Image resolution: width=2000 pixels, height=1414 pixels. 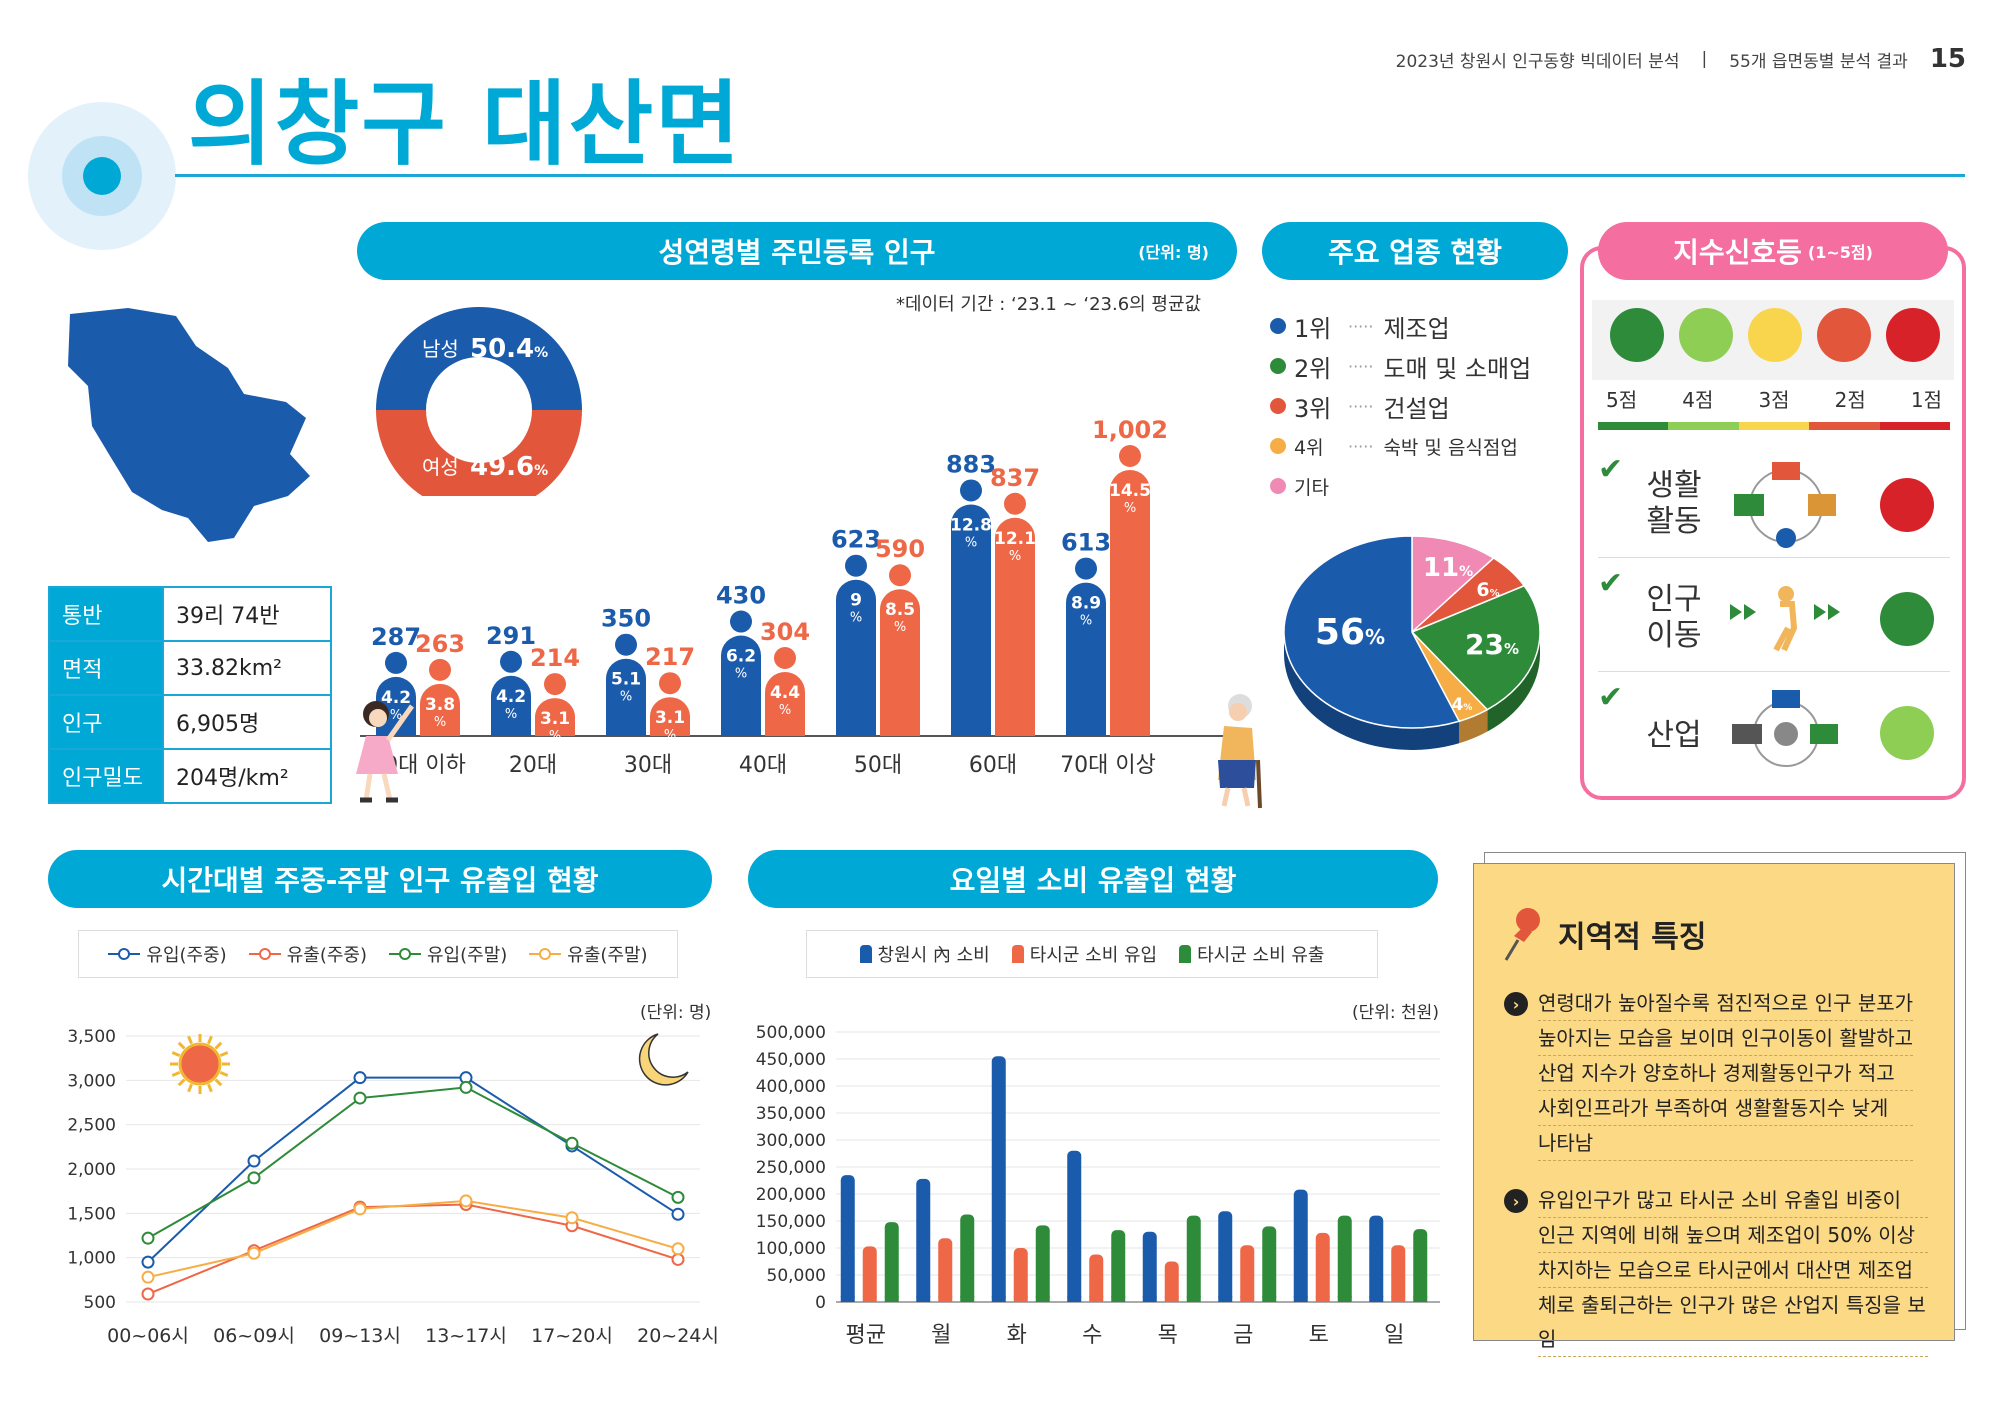 I want to click on pop-pct-label: 4.4, so click(x=785, y=693).